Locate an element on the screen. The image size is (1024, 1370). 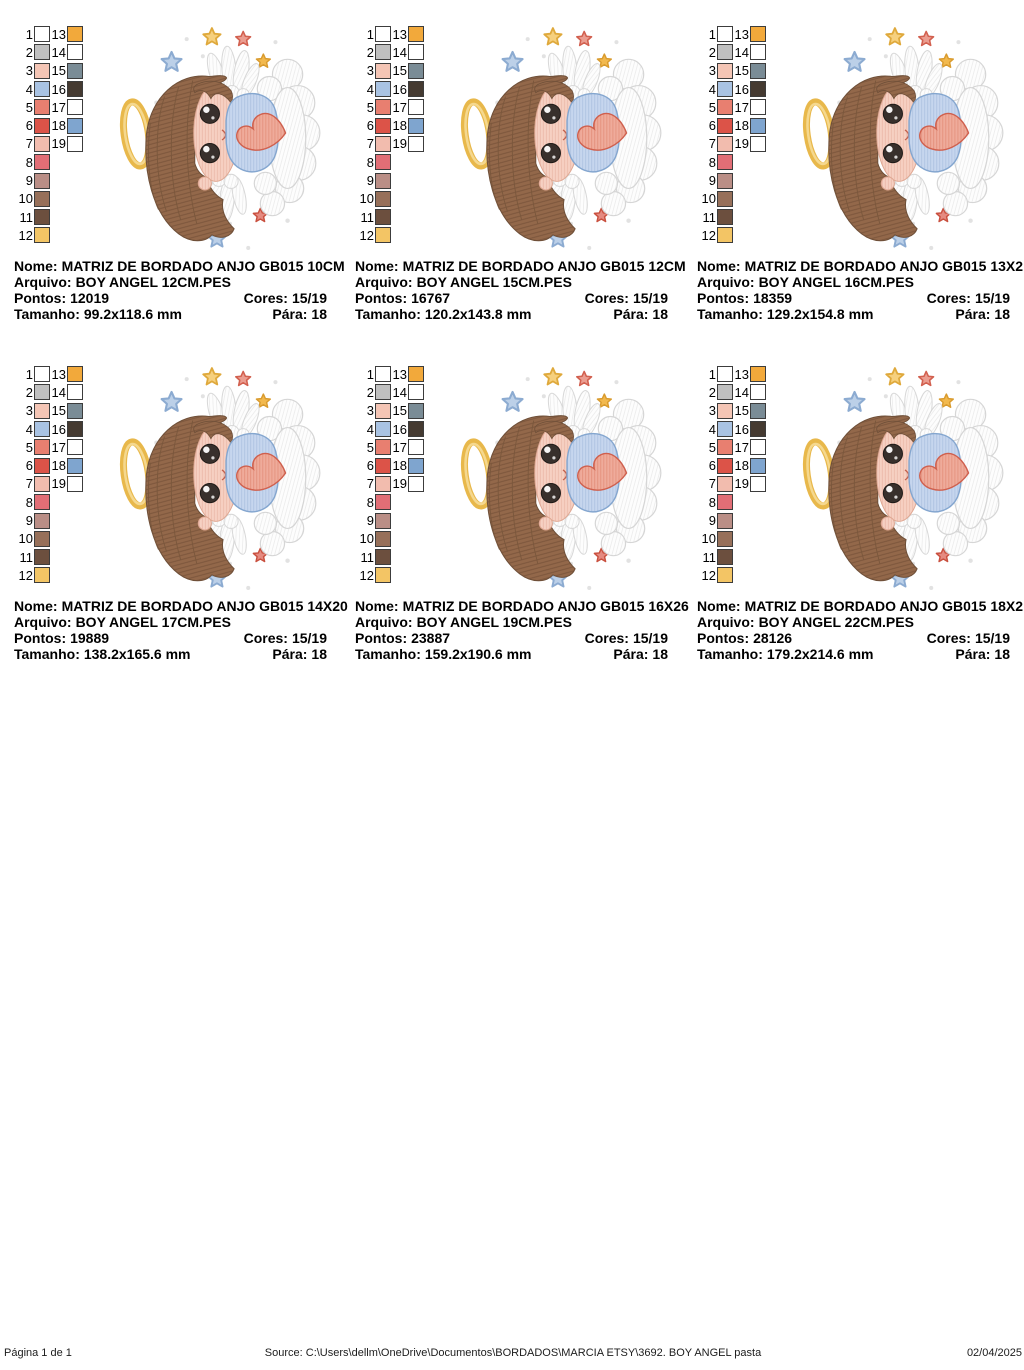
design-size: Tamanho: 138.2x165.6 mm is located at coordinates (102, 654).